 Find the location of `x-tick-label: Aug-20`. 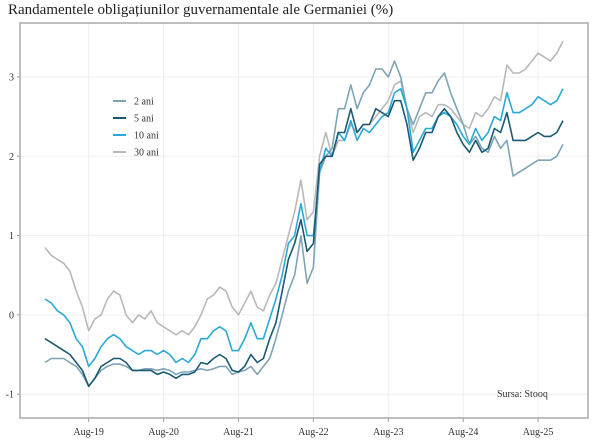

x-tick-label: Aug-20 is located at coordinates (163, 432).